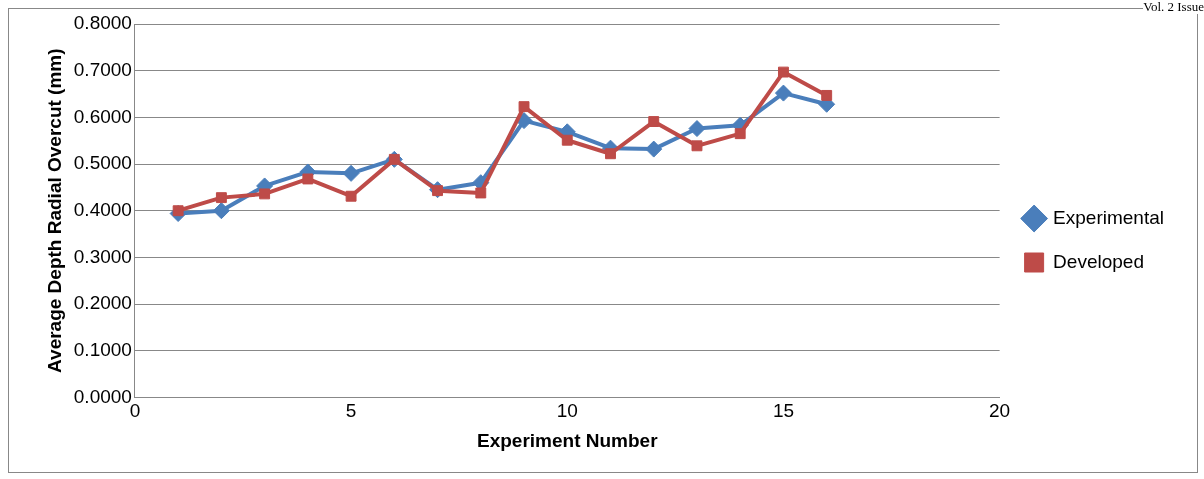 The image size is (1204, 479). Describe the element at coordinates (102, 349) in the screenshot. I see `y-tick-label: 0.1000` at that location.